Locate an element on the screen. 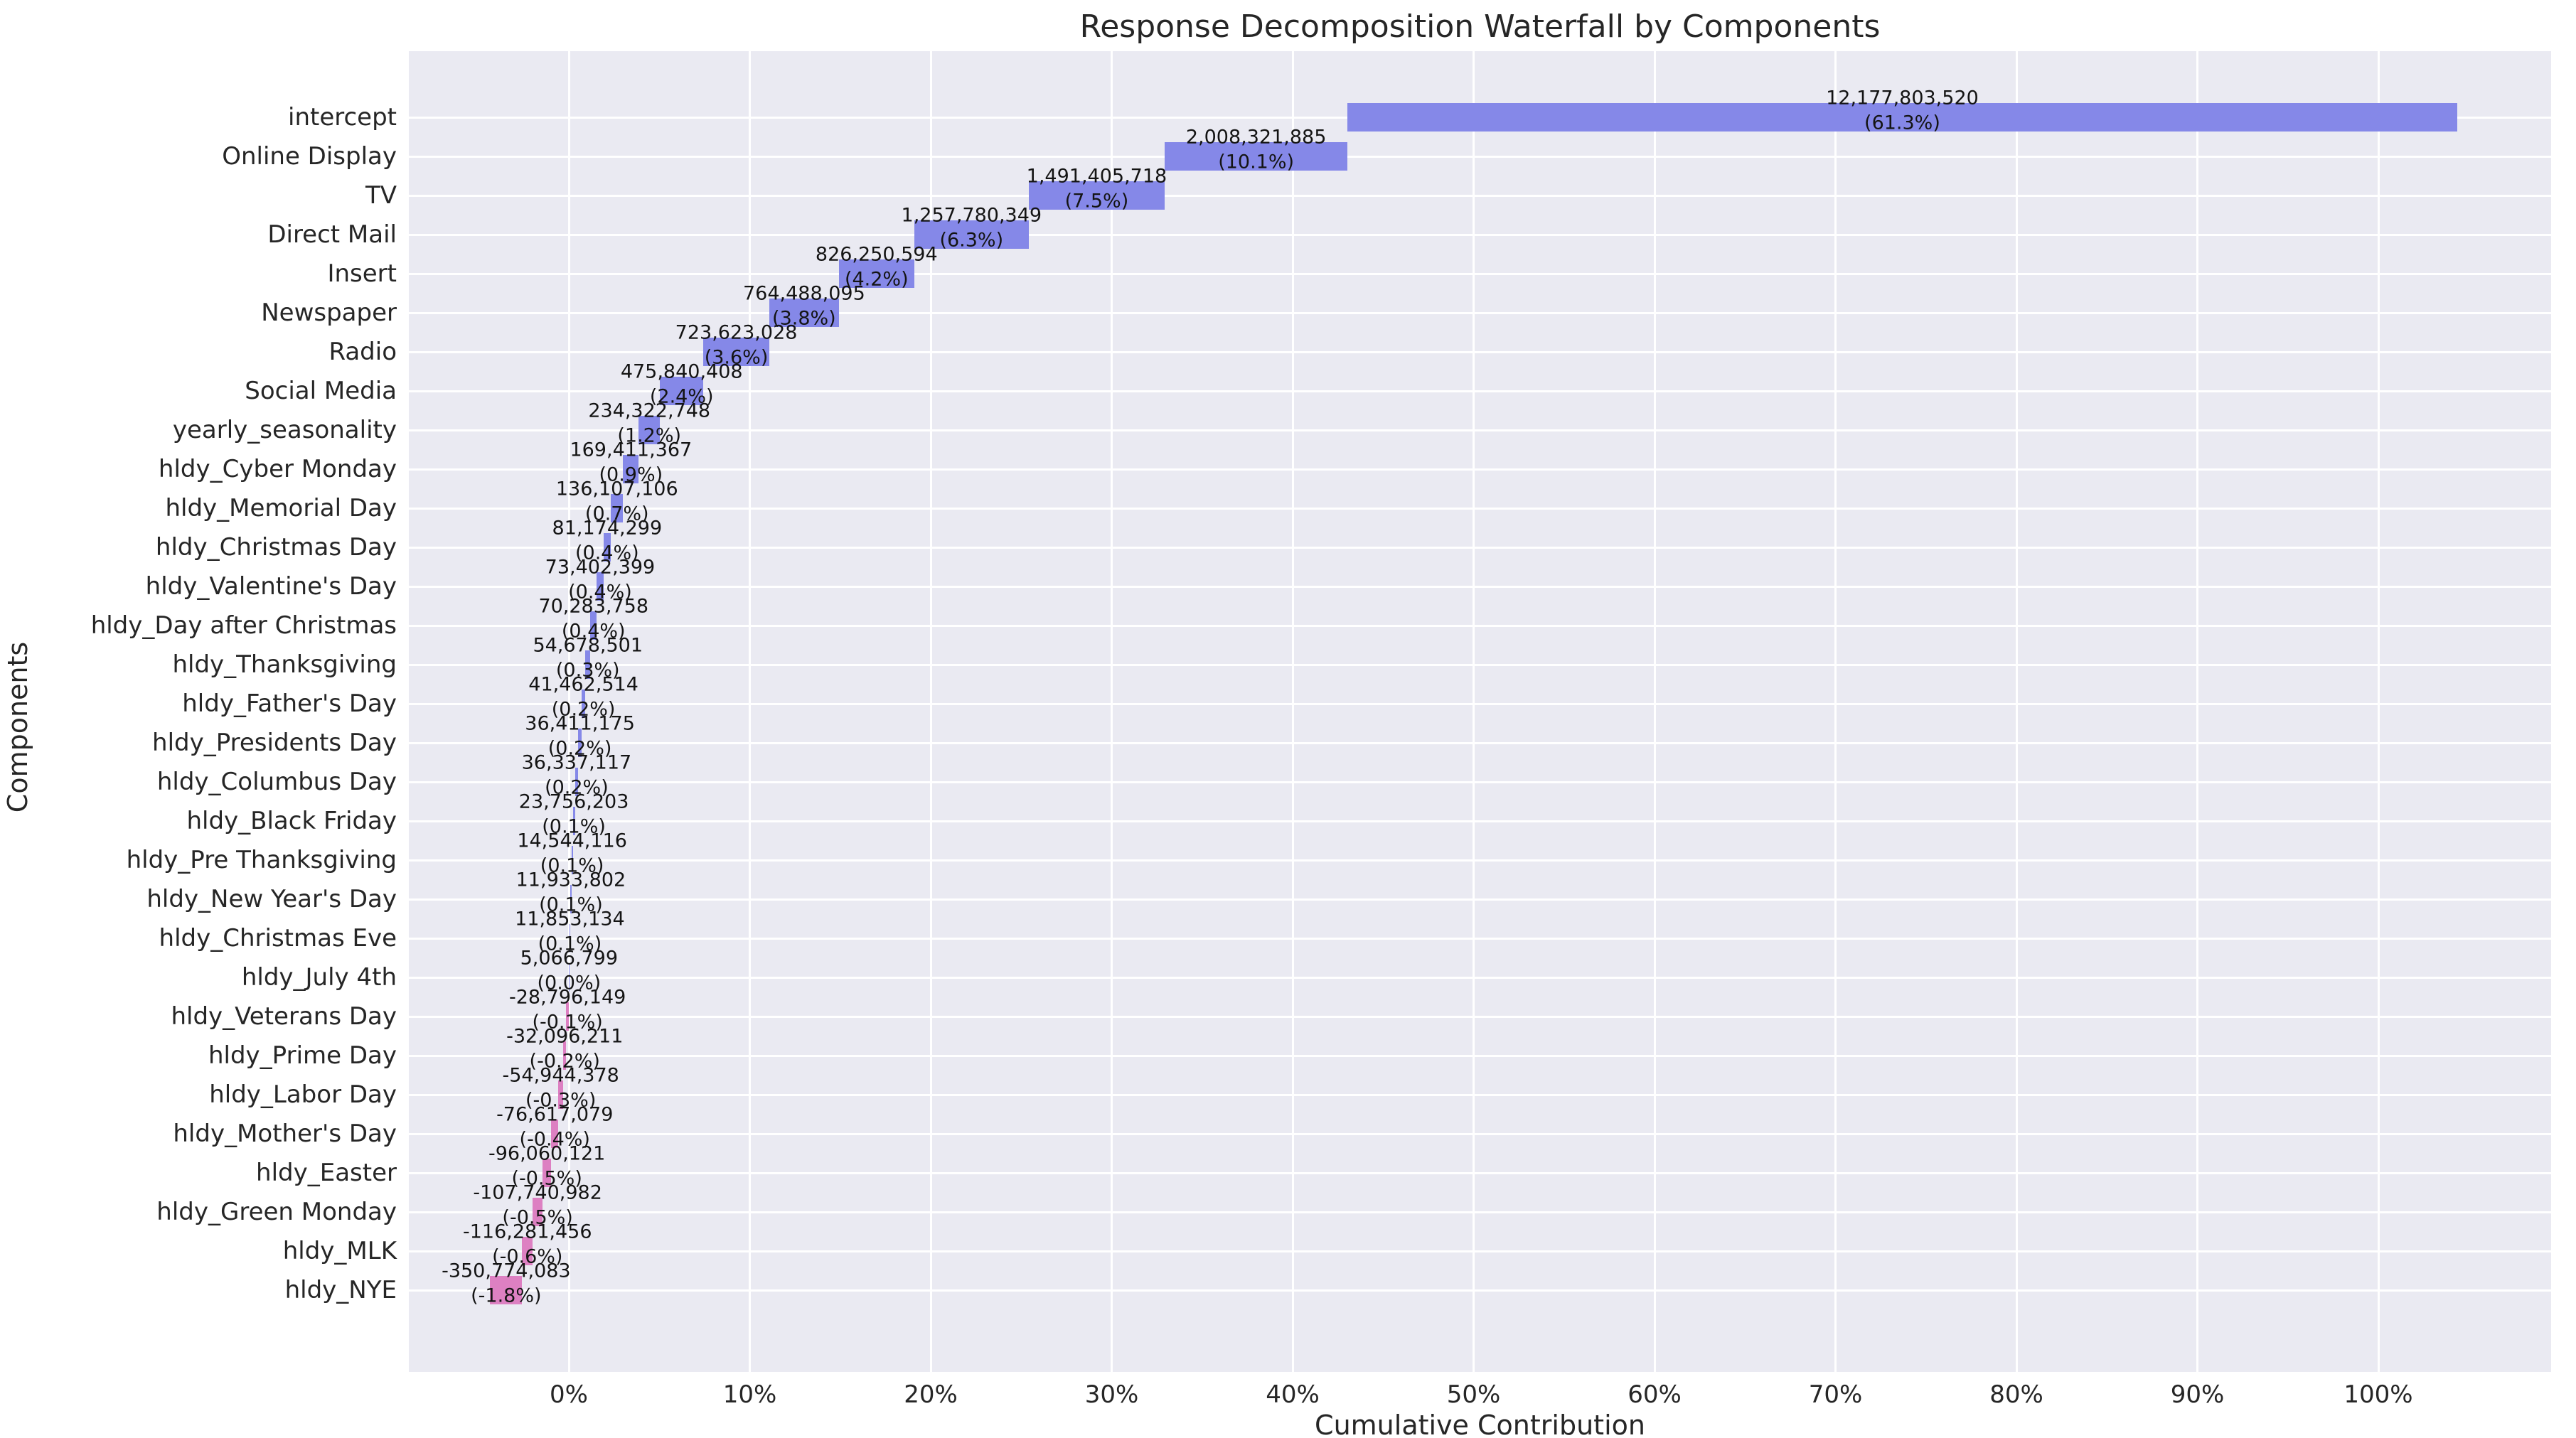 The width and height of the screenshot is (2576, 1438). bar-value-label: -96,060,121 is located at coordinates (547, 1153).